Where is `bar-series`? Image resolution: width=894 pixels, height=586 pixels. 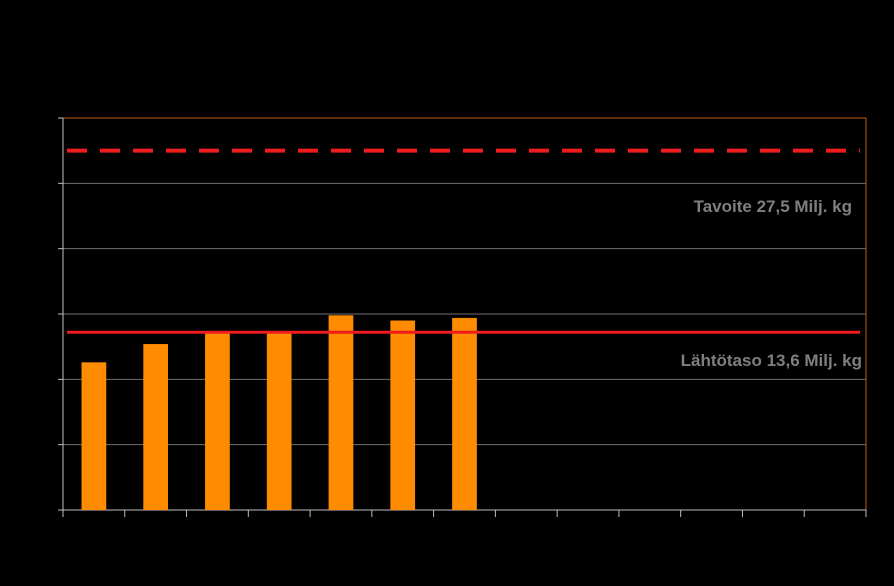
bar-series is located at coordinates (279, 412).